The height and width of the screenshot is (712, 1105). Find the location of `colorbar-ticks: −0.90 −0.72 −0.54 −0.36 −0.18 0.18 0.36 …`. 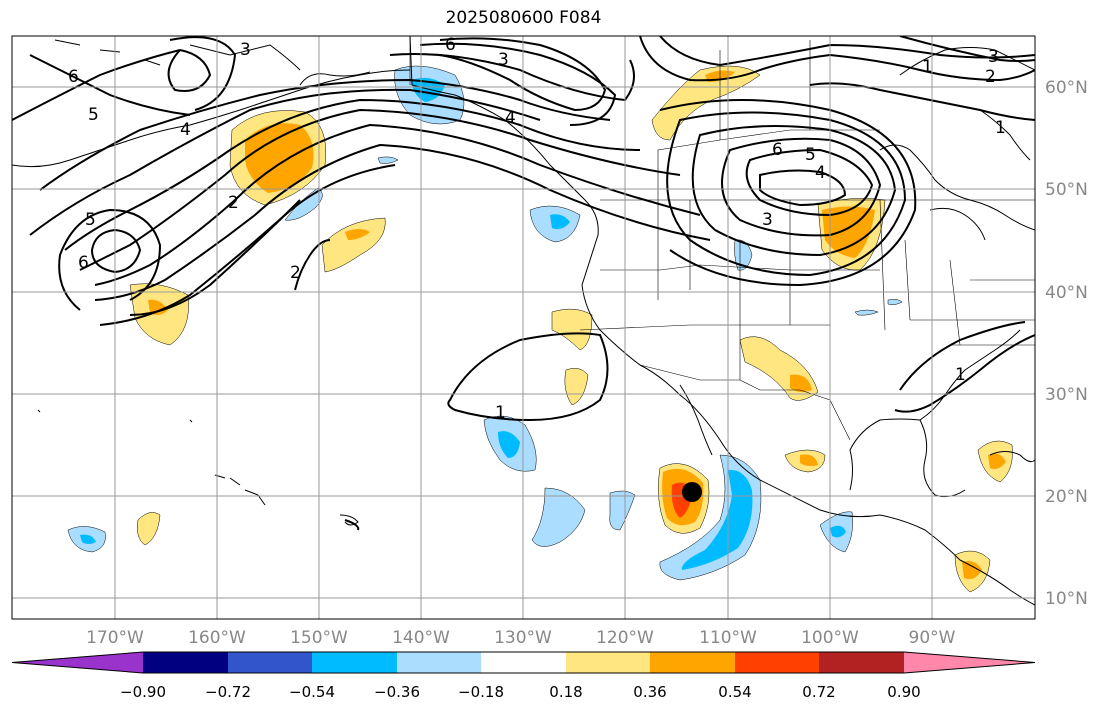

colorbar-ticks: −0.90 −0.72 −0.54 −0.36 −0.18 0.18 0.36 … is located at coordinates (520, 692).